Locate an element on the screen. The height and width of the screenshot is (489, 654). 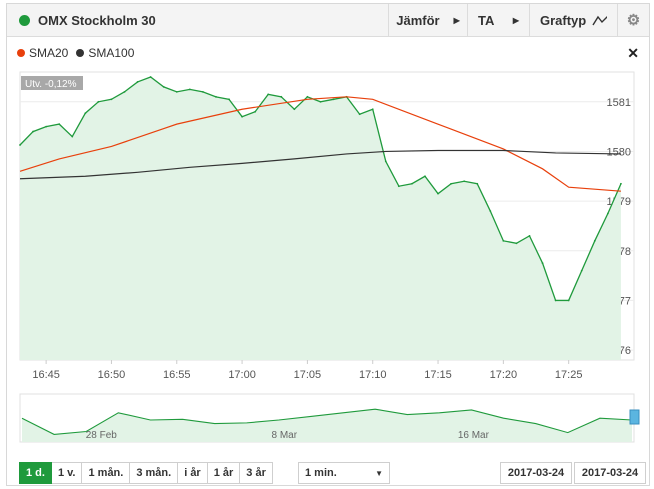
range-button: 3 mån. is located at coordinates (154, 473).